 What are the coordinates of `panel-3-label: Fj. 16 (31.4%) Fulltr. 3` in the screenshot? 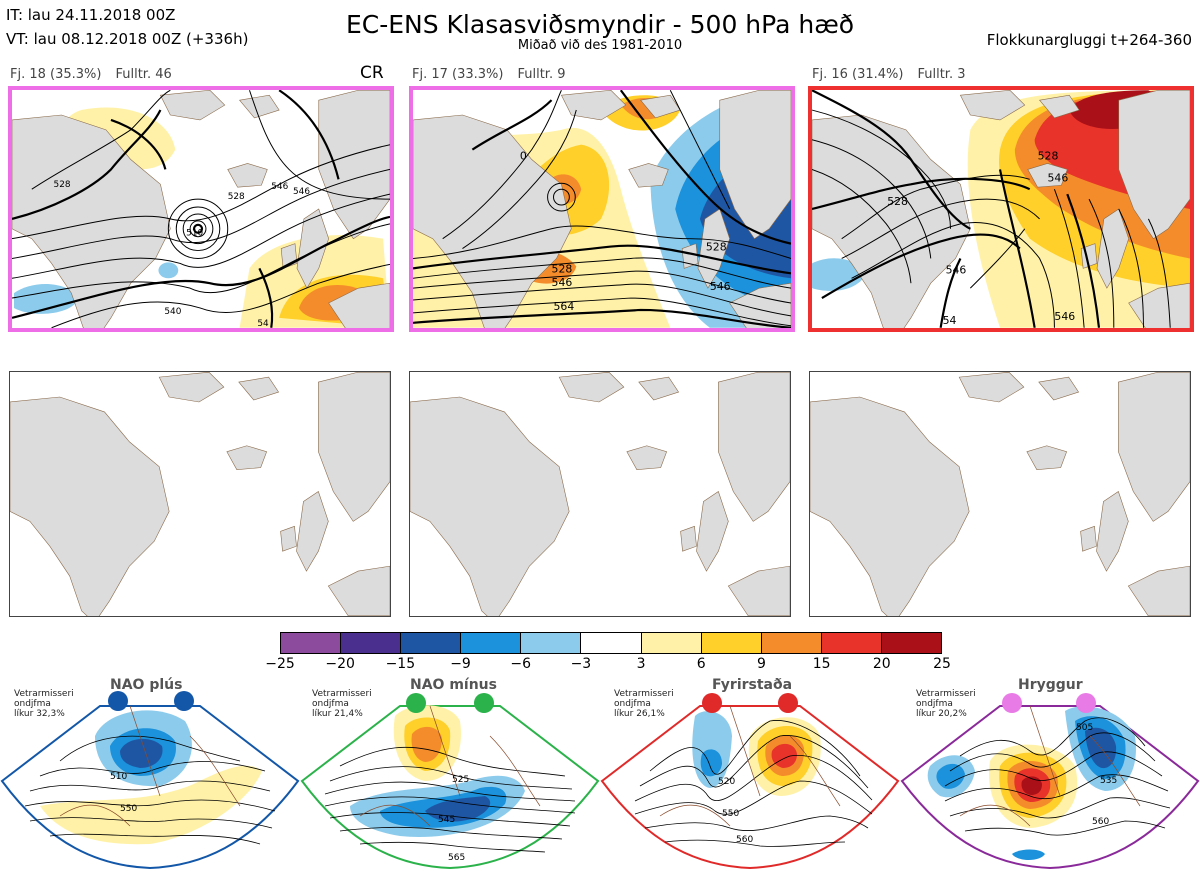 It's located at (889, 74).